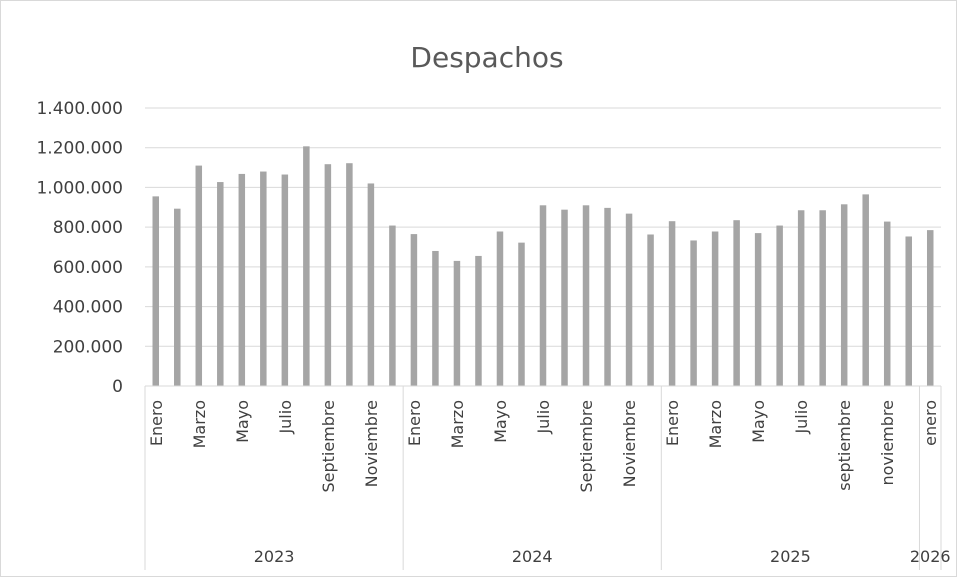 This screenshot has height=577, width=957. Describe the element at coordinates (532, 556) in the screenshot. I see `year-label: 2024` at that location.